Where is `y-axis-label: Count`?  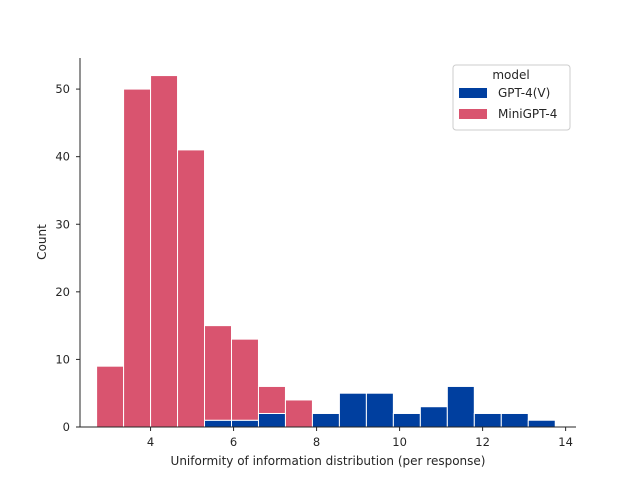
y-axis-label: Count is located at coordinates (42, 242).